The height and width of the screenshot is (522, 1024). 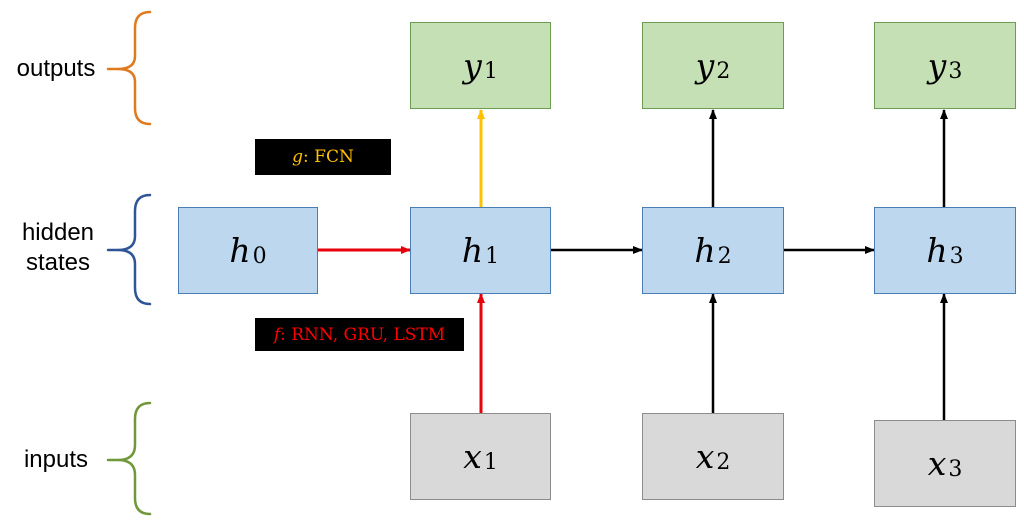 What do you see at coordinates (58, 232) in the screenshot?
I see `hidden-label-line1: hidden` at bounding box center [58, 232].